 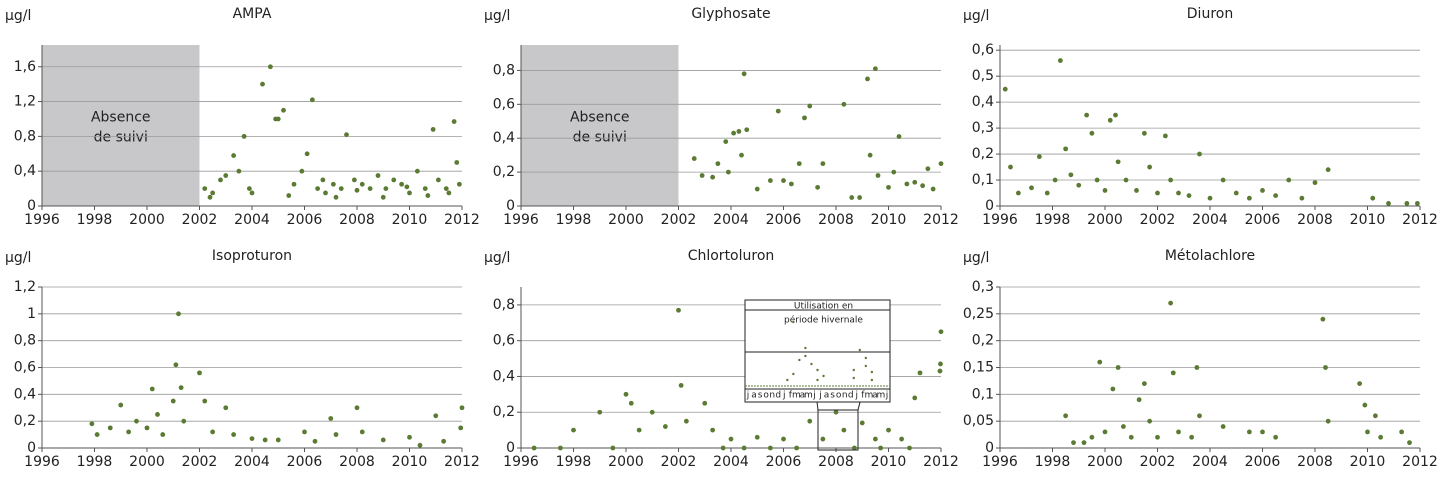 What do you see at coordinates (1210, 14) in the screenshot?
I see `chart-title: Diuron` at bounding box center [1210, 14].